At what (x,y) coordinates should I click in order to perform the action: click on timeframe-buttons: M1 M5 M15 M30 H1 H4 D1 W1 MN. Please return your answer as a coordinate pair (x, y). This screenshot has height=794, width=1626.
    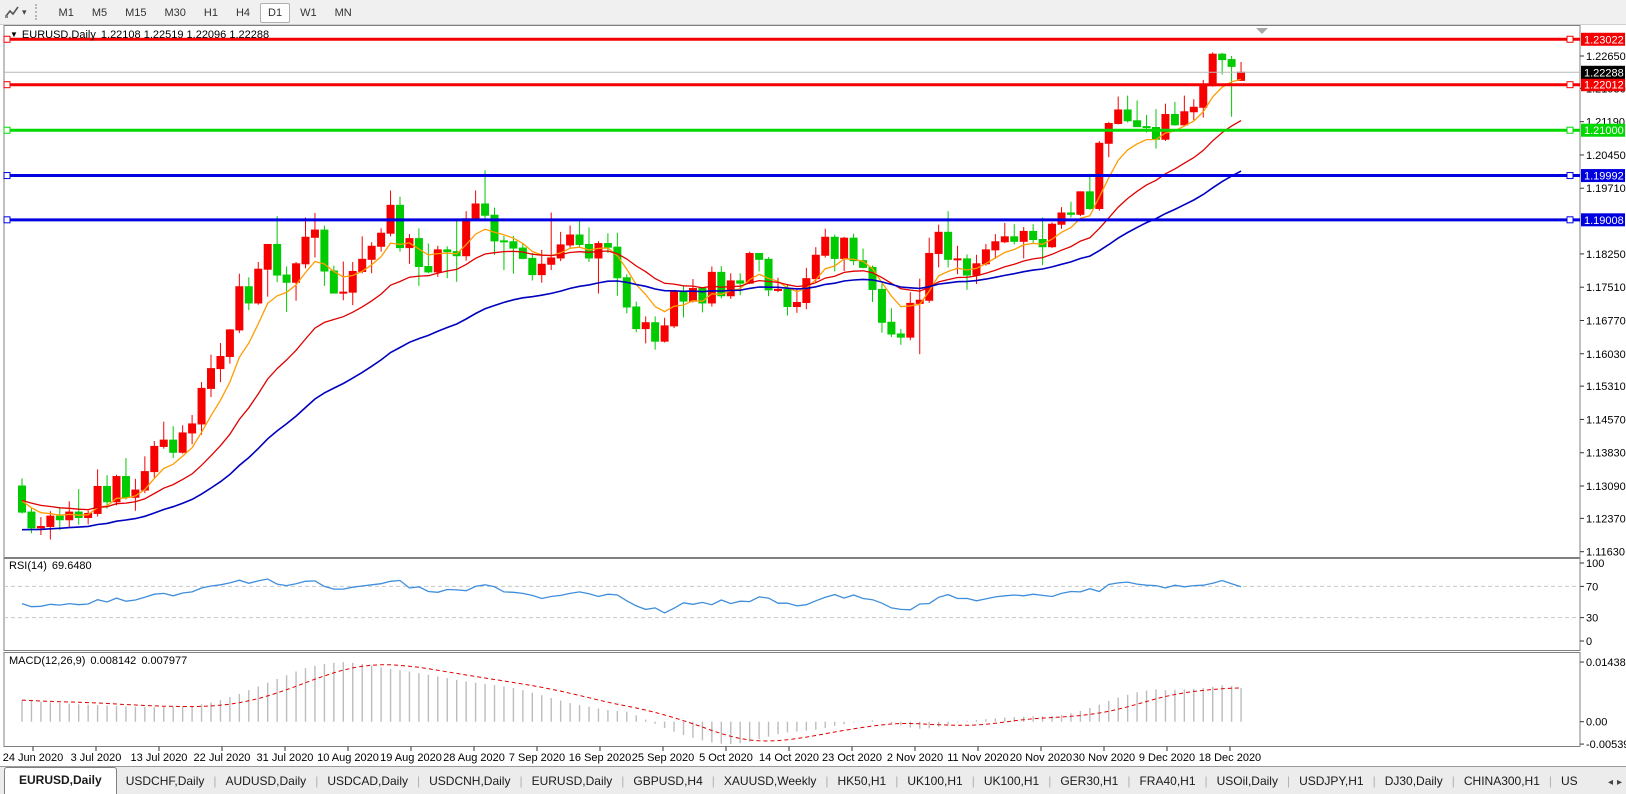
    Looking at the image, I should click on (205, 13).